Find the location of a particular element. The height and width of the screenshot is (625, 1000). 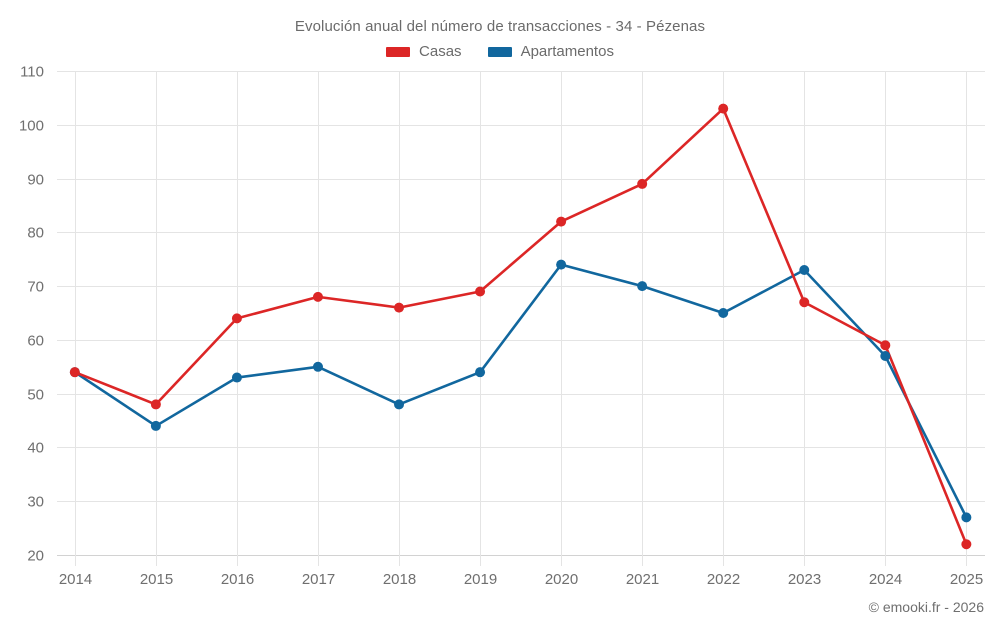

x-axis-tick-label: 2020 is located at coordinates (561, 579).